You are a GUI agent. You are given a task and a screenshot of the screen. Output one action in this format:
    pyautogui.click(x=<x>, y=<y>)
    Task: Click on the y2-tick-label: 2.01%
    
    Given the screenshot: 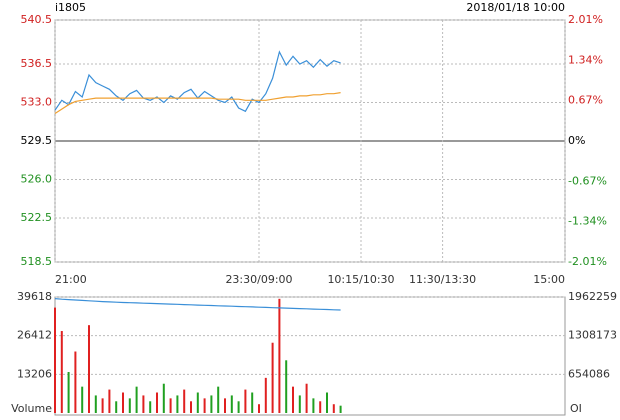 What is the action you would take?
    pyautogui.click(x=585, y=19)
    